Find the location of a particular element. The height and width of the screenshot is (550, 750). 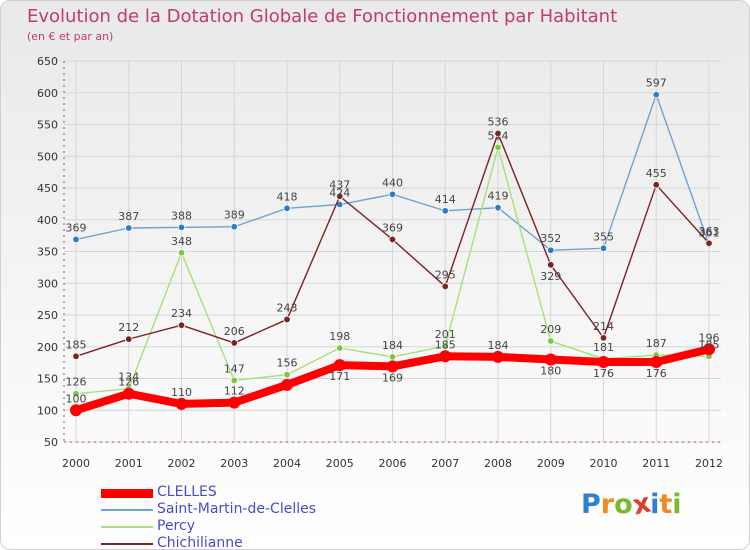

data-label-chichilianne: 295 is located at coordinates (445, 274).